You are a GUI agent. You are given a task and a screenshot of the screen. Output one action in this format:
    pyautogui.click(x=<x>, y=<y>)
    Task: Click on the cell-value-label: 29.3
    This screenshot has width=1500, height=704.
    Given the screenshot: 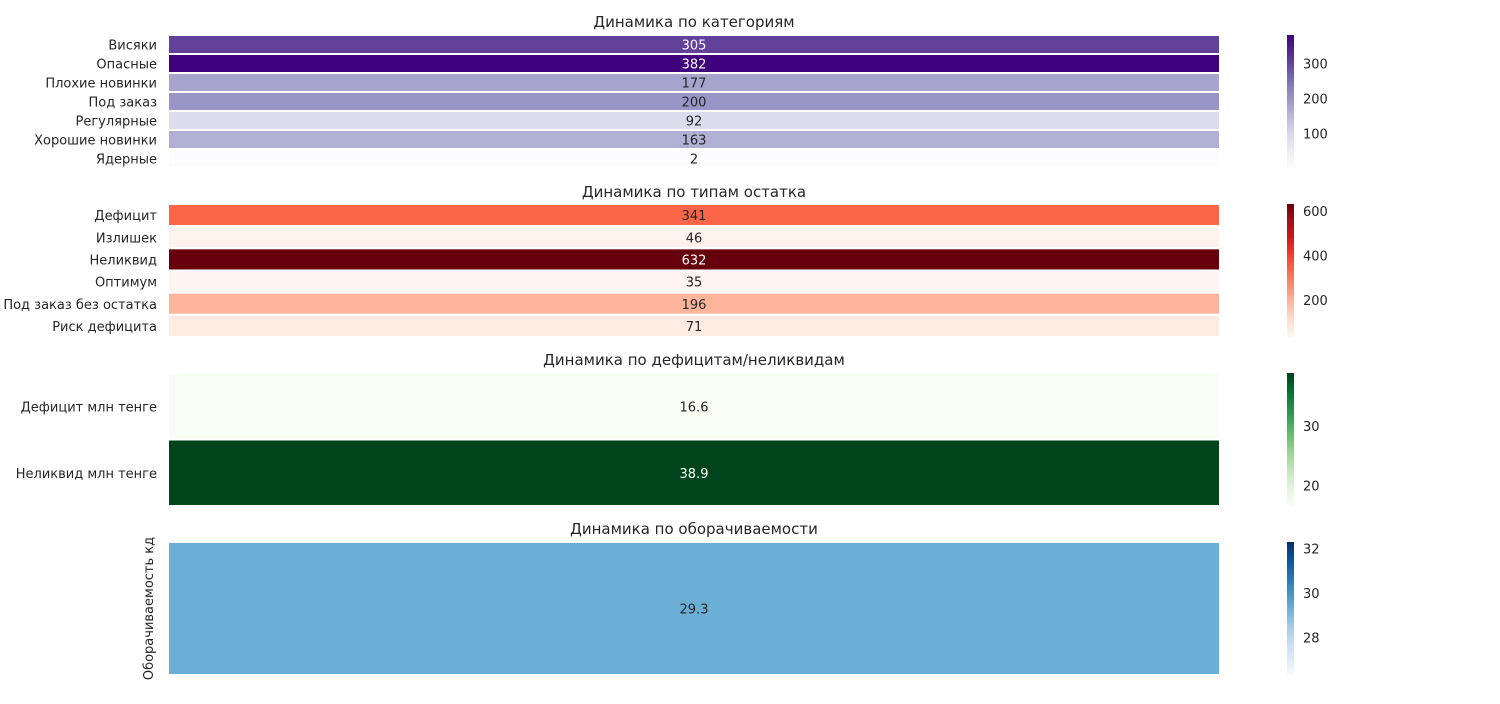 What is the action you would take?
    pyautogui.click(x=694, y=610)
    